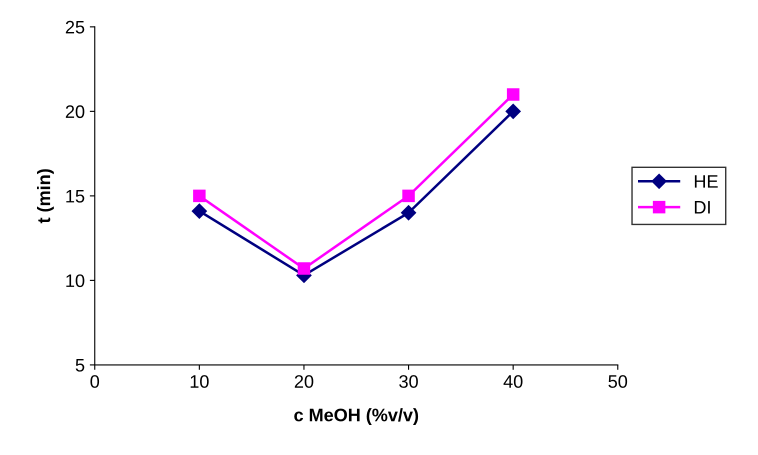  What do you see at coordinates (45, 196) in the screenshot?
I see `y-axis-title: t (min)` at bounding box center [45, 196].